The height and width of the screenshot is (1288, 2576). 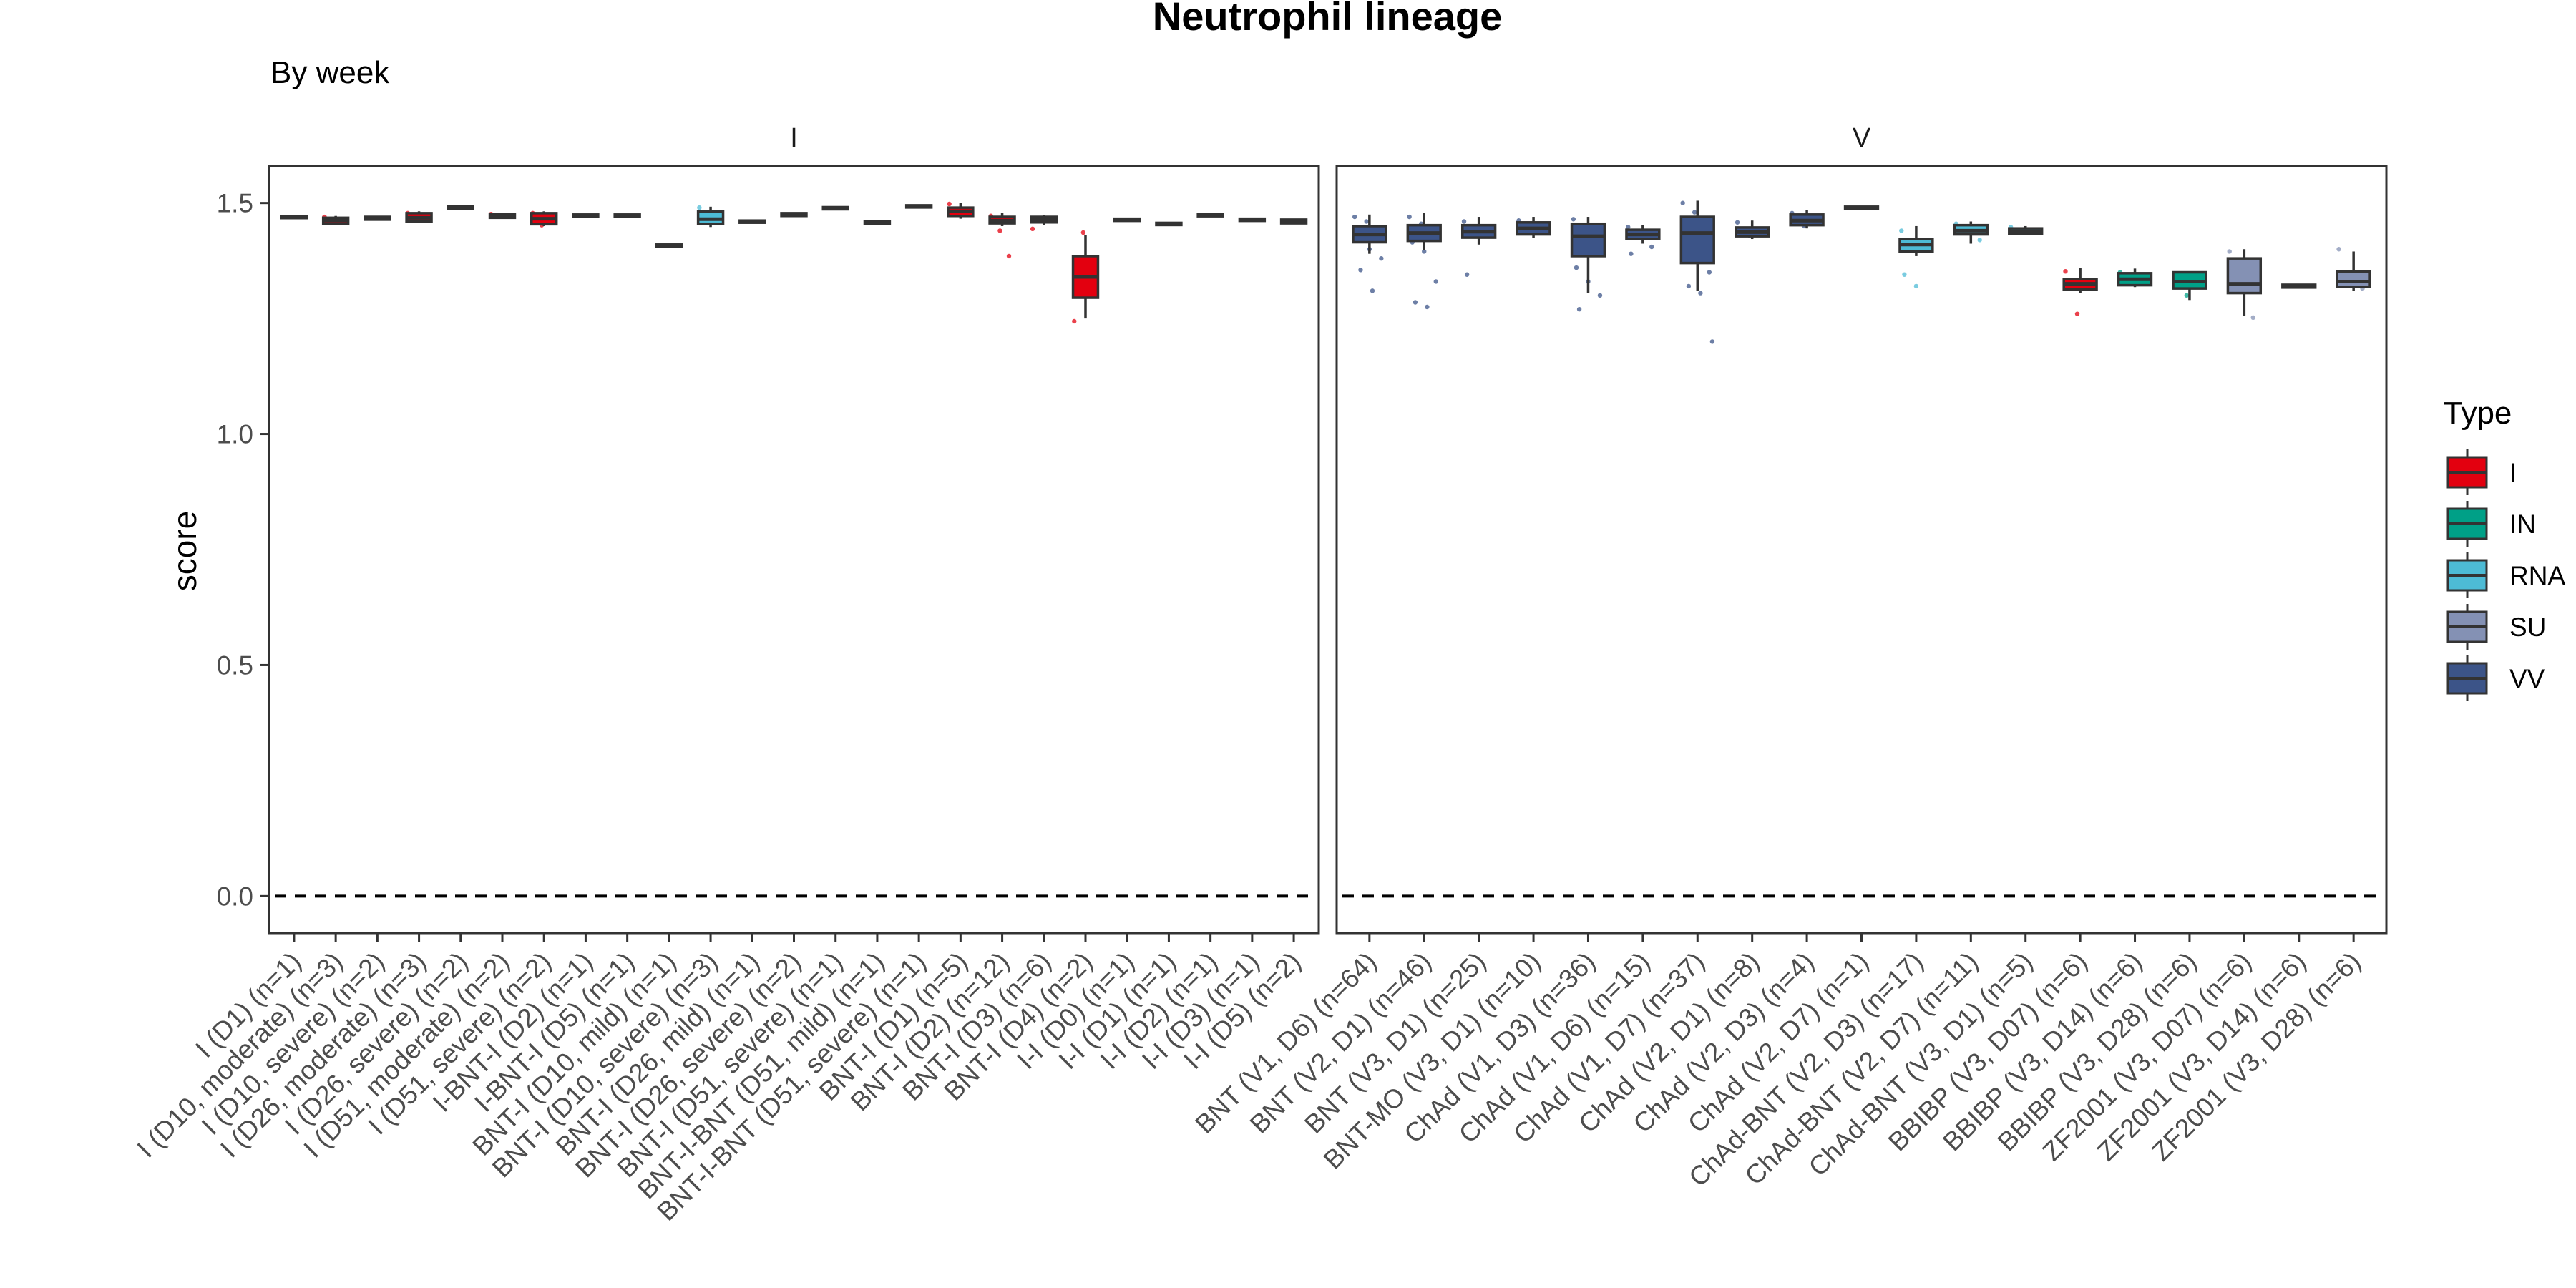 I want to click on facet-strip-label: I, so click(x=794, y=138).